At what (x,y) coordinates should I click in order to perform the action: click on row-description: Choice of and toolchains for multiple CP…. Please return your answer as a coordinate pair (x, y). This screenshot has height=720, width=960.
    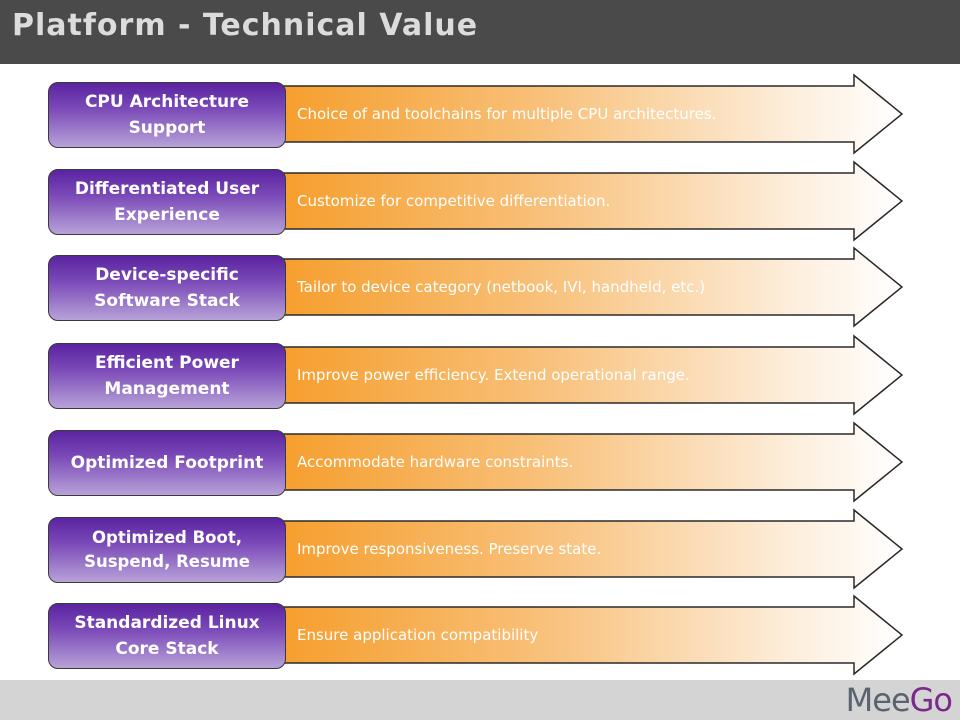
    Looking at the image, I should click on (507, 114).